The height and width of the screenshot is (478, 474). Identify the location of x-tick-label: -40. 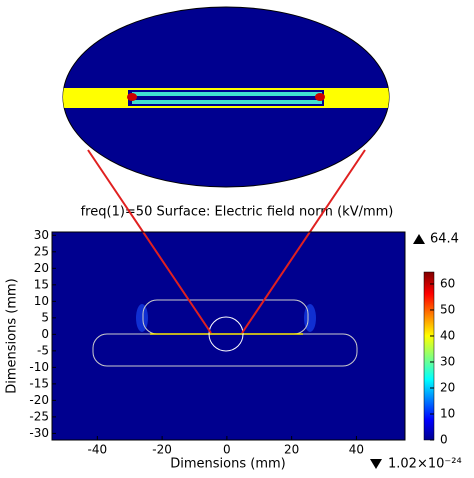
(98, 450).